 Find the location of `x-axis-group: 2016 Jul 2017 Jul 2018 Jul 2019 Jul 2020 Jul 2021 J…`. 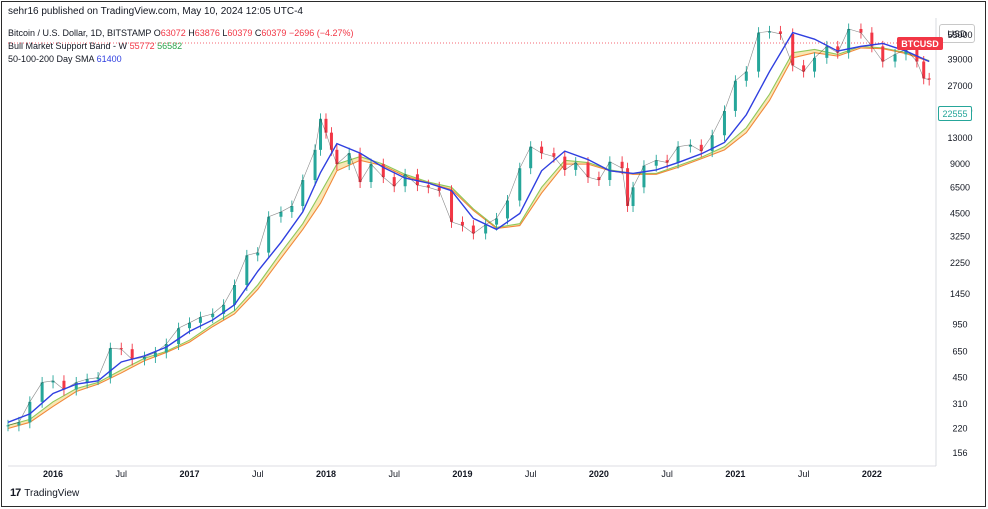

x-axis-group: 2016 Jul 2017 Jul 2018 Jul 2019 Jul 2020 Jul 2021 J… is located at coordinates (462, 474).